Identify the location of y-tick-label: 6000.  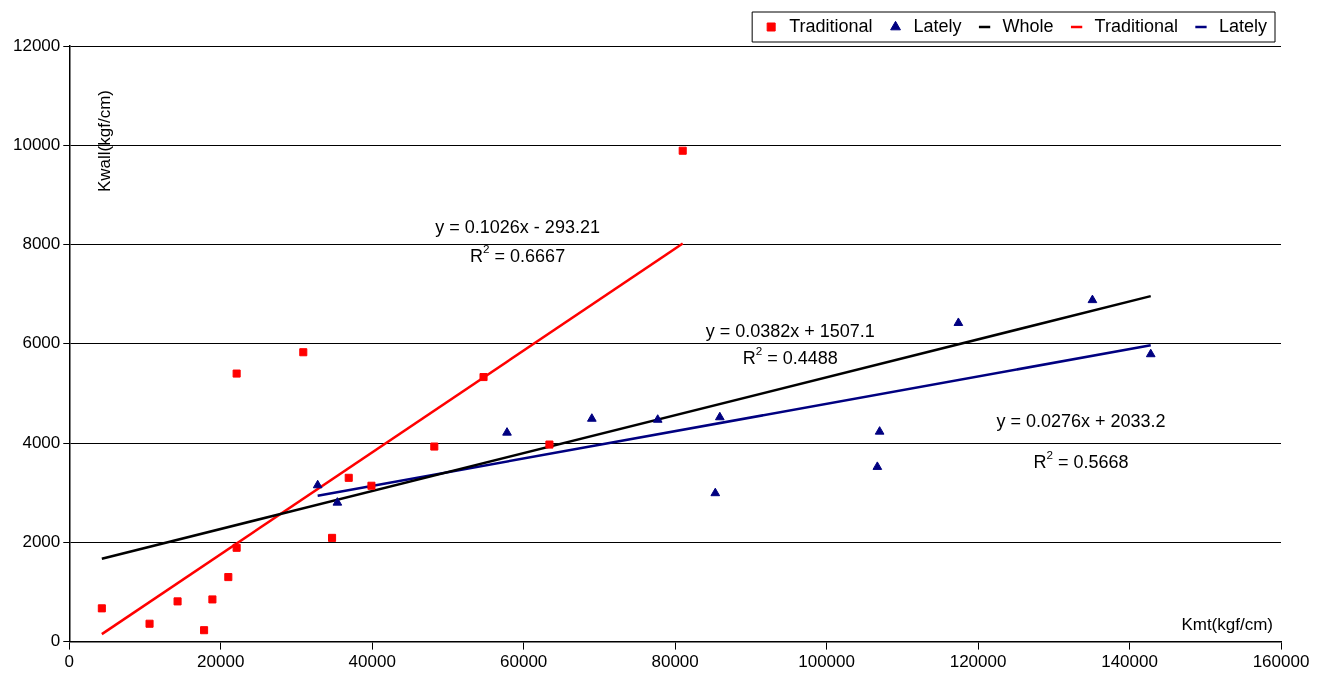
(41, 343).